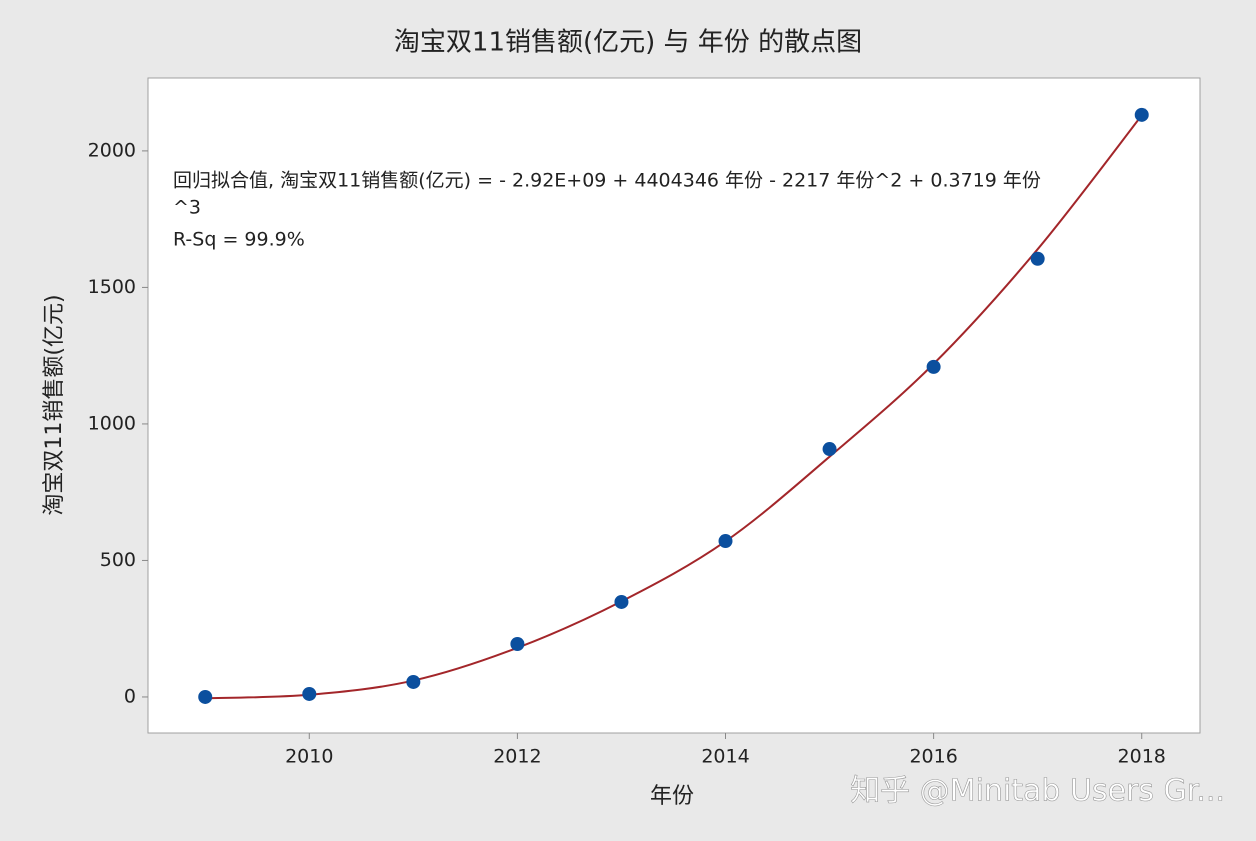 The width and height of the screenshot is (1256, 841). I want to click on y-tick-label: 0, so click(130, 696).